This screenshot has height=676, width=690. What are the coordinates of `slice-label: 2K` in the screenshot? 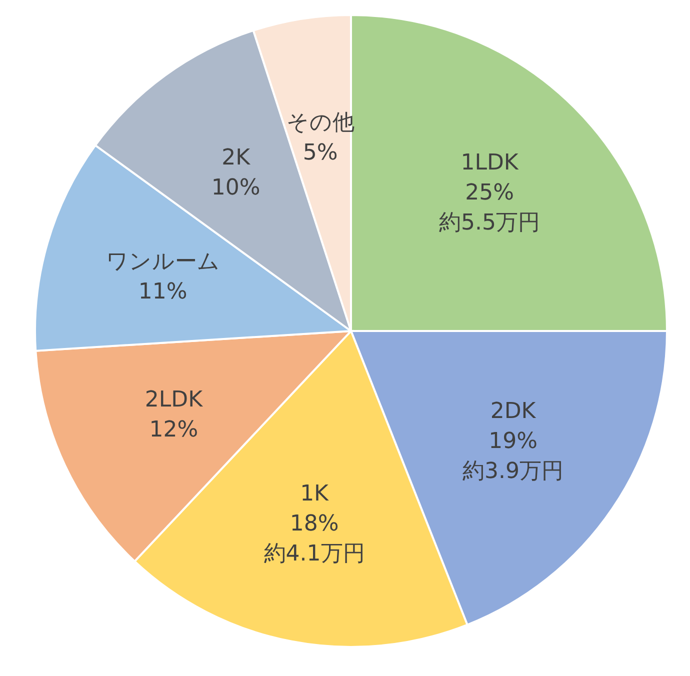 It's located at (236, 157).